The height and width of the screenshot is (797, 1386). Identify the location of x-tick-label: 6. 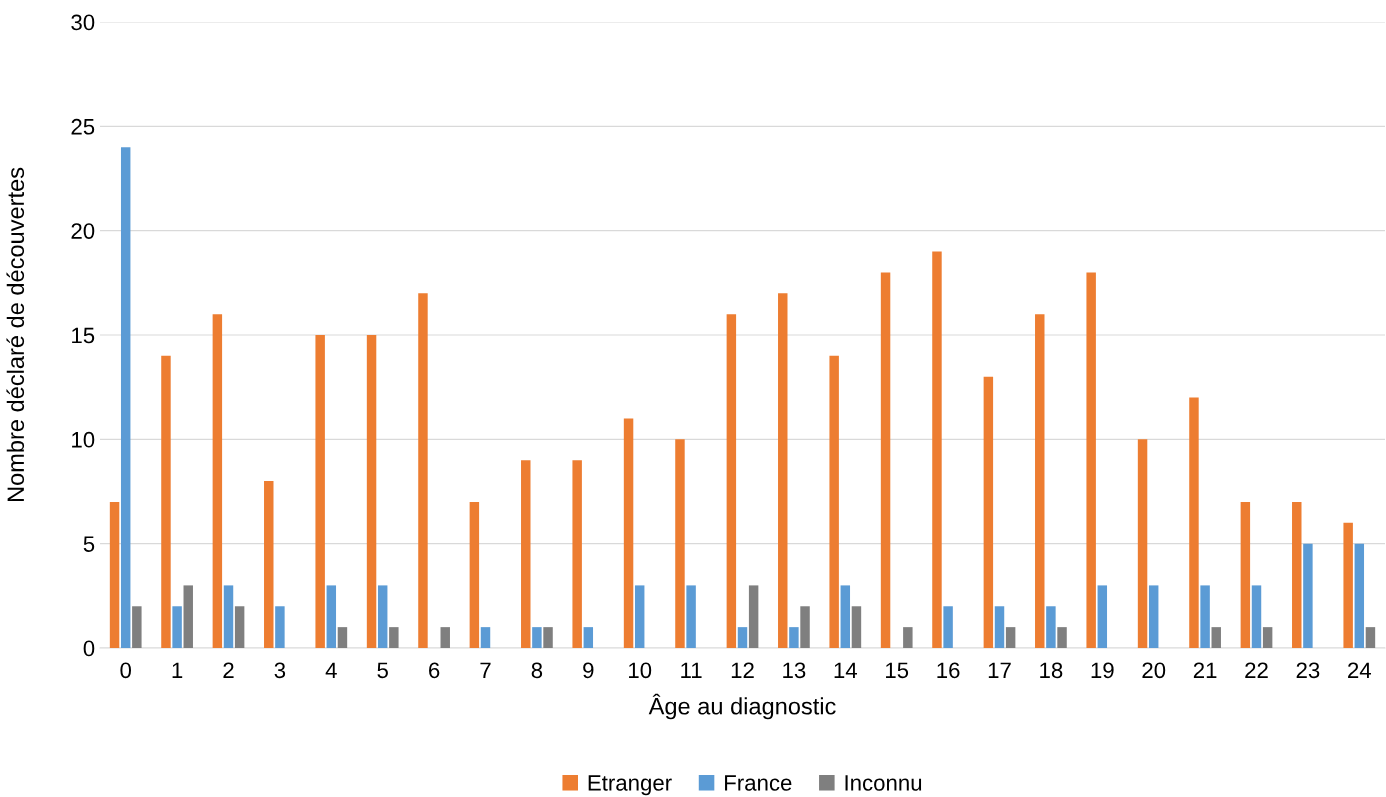
(434, 670).